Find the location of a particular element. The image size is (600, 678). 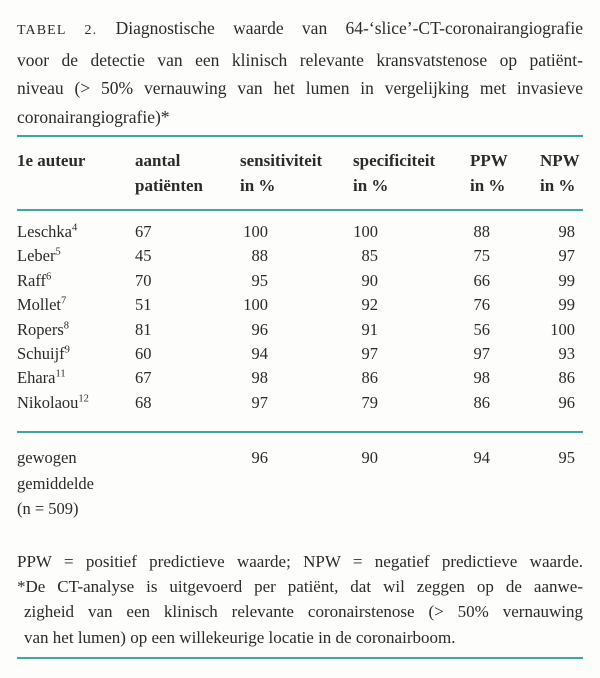

table-row: Leschka4 67 100 100 88 98 is located at coordinates (300, 232).